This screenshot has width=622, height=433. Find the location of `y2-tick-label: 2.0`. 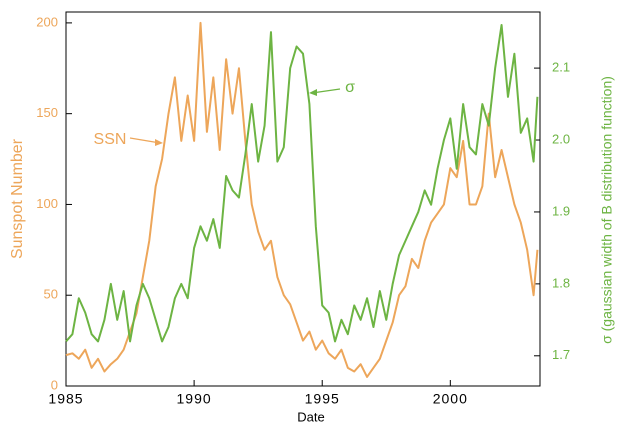

y2-tick-label: 2.0 is located at coordinates (561, 138).